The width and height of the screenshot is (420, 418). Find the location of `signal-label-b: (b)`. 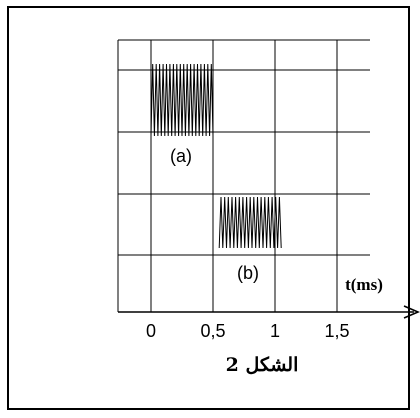

signal-label-b: (b) is located at coordinates (248, 273).